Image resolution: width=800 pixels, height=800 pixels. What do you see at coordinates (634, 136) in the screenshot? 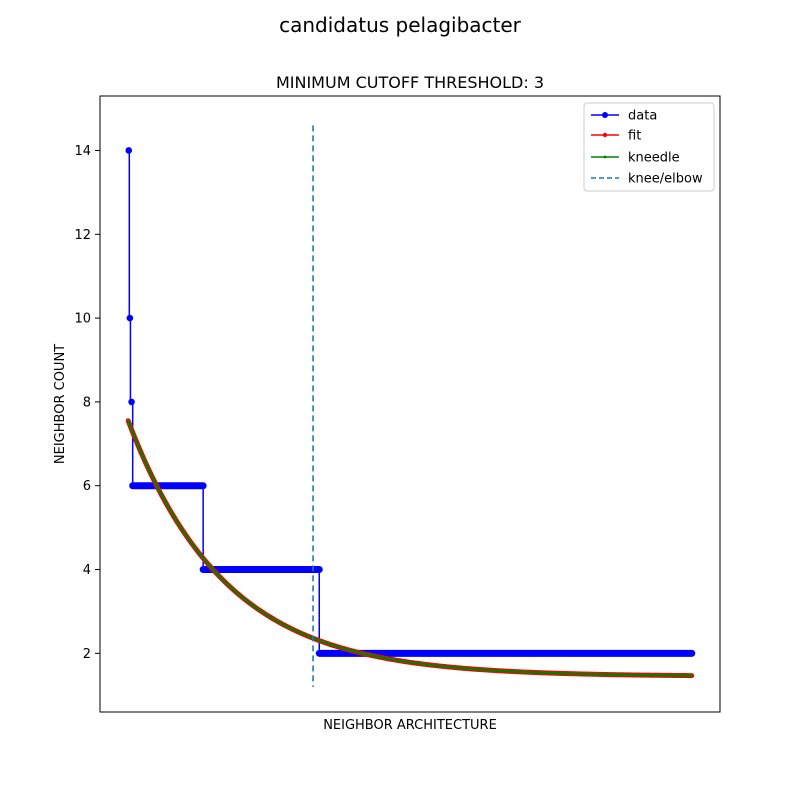
I see `legend-label-fit: fit` at bounding box center [634, 136].